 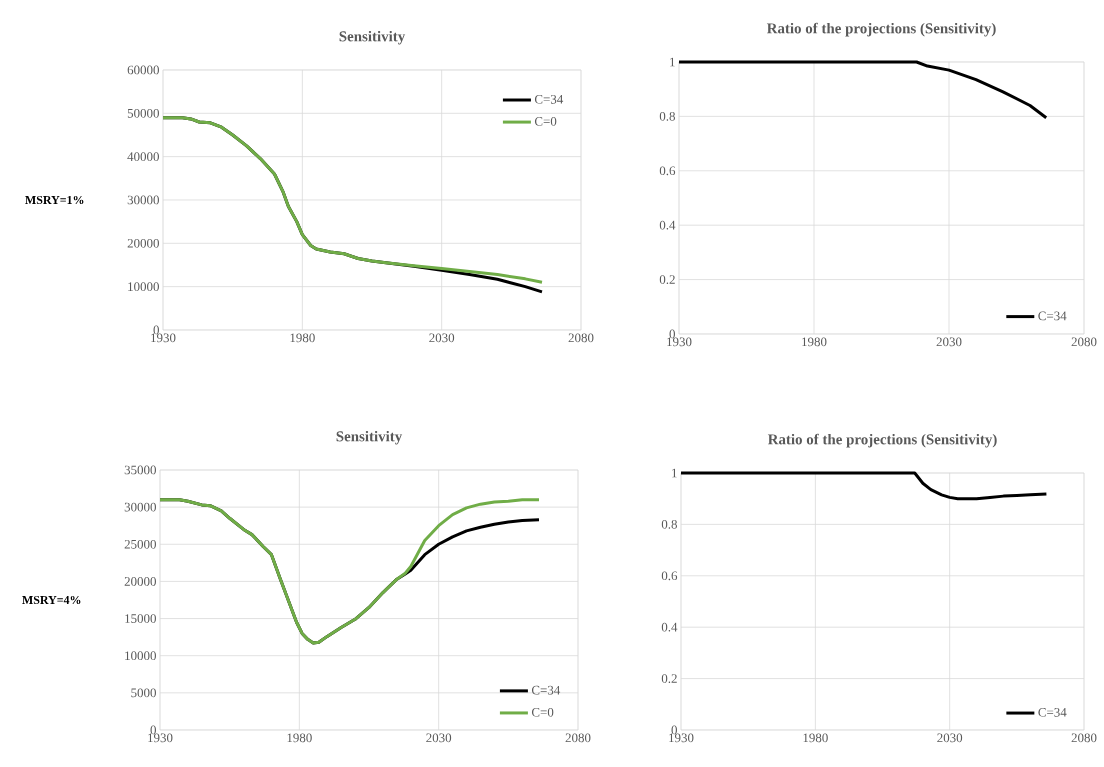 I want to click on text: MSRY=4%, so click(x=51, y=600).